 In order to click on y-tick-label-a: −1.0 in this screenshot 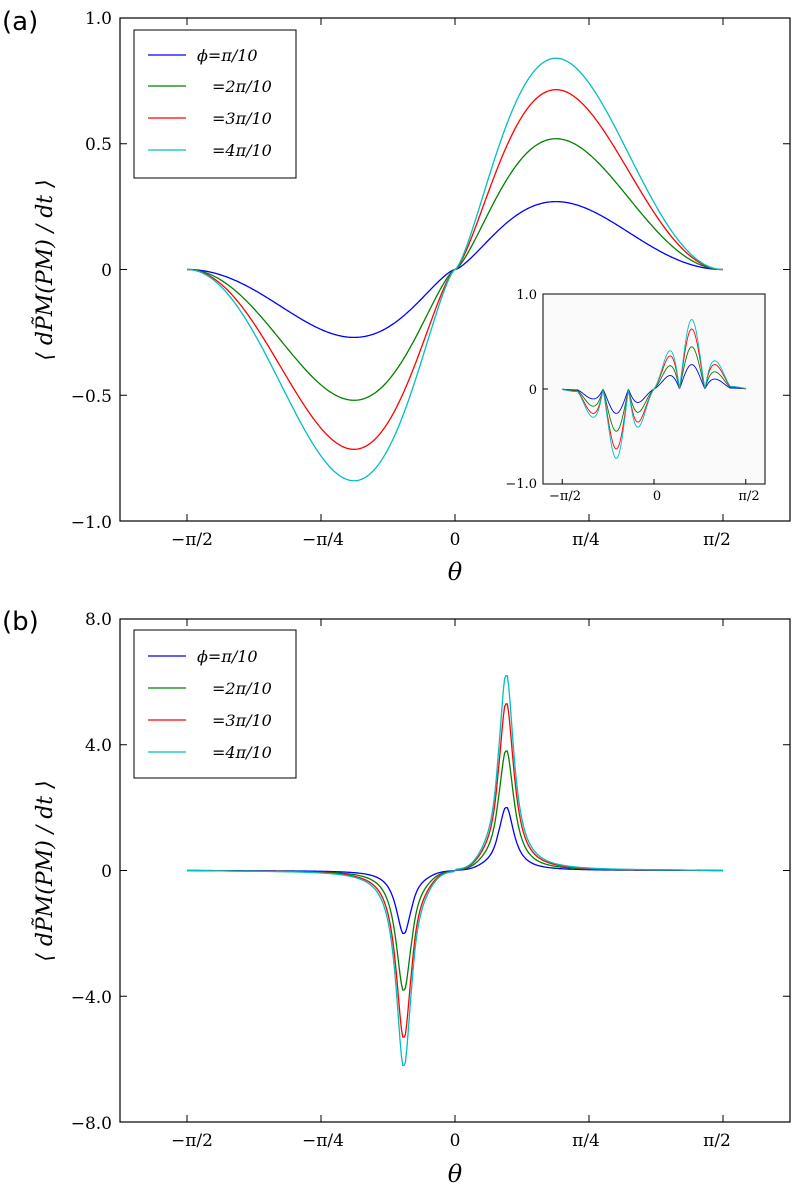, I will do `click(91, 523)`.